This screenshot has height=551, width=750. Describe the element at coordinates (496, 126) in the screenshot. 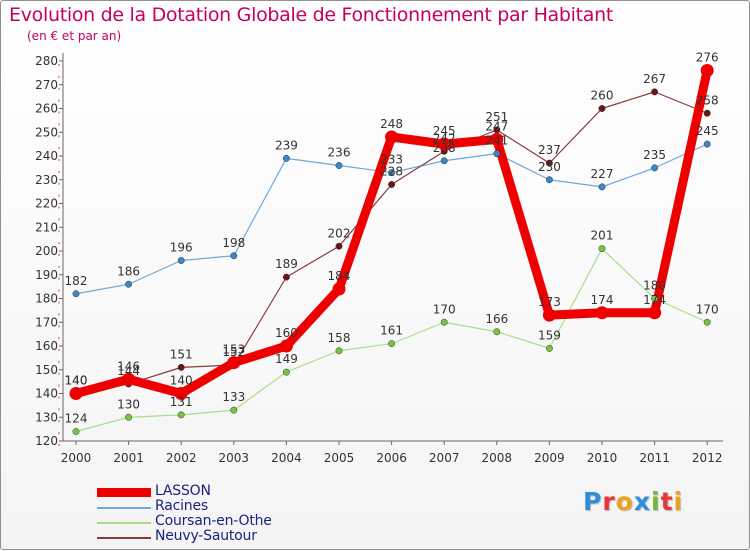

I see `data-label-lasson: 247` at that location.